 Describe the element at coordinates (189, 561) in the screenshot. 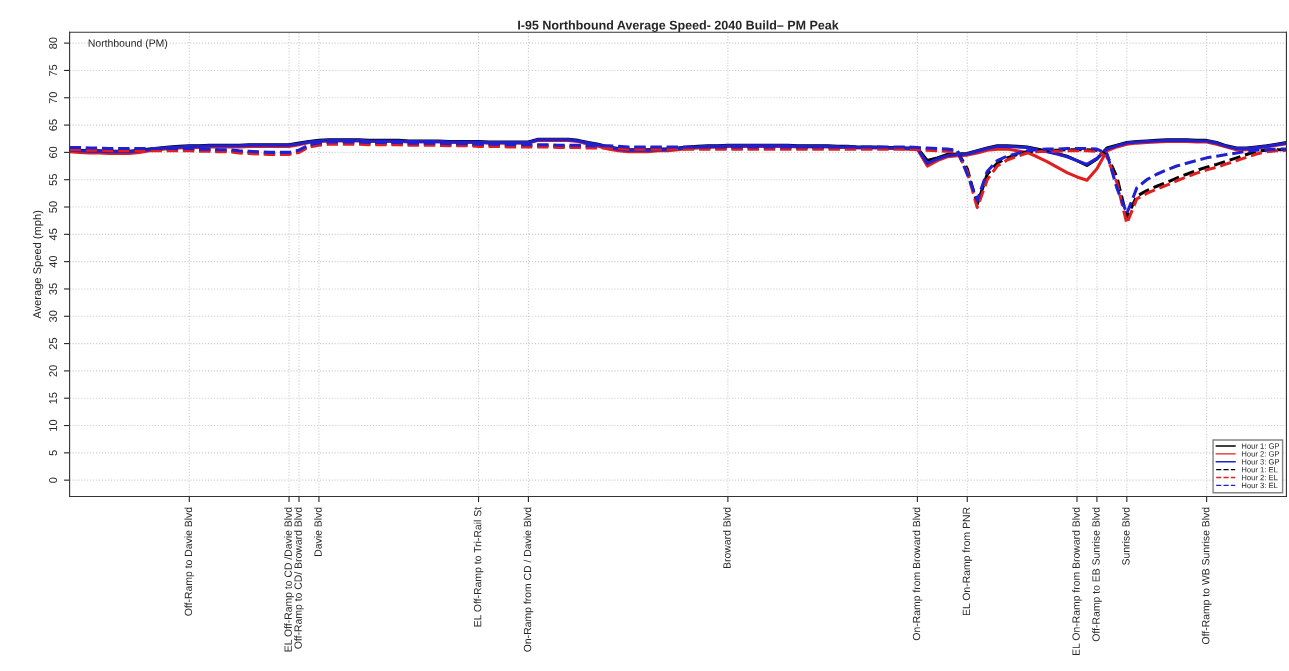

I see `x-tick-label: Off-Ramp to Davie Blvd` at that location.